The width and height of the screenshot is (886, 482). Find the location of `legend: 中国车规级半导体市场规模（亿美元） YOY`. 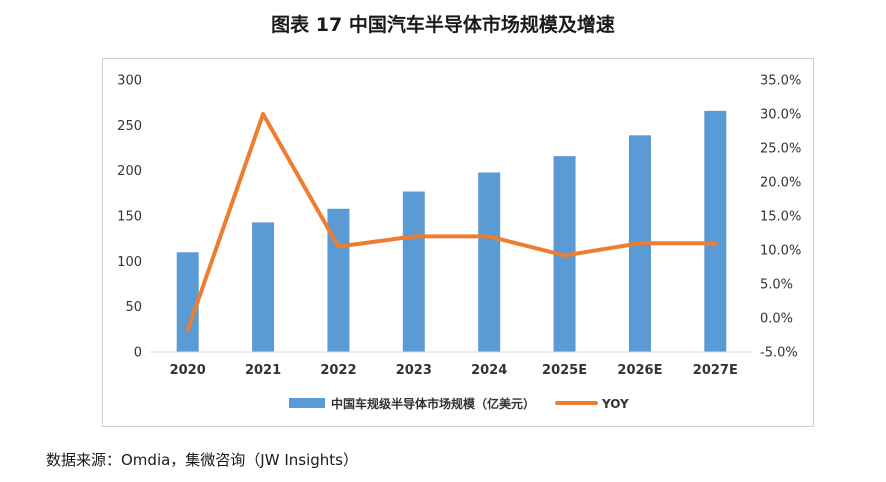

legend: 中国车规级半导体市场规模（亿美元） YOY is located at coordinates (459, 403).